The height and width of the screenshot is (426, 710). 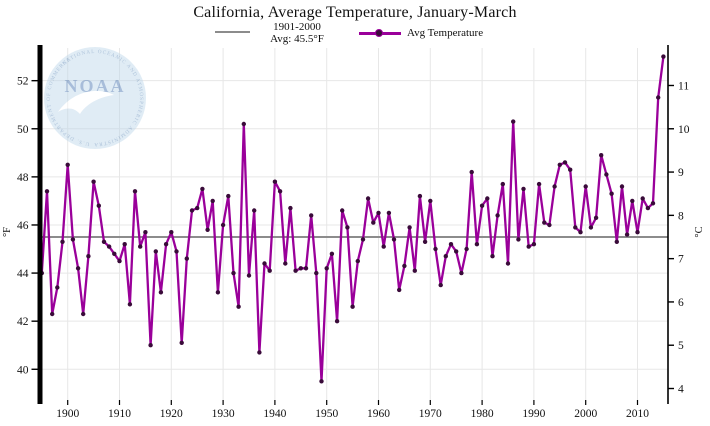 What do you see at coordinates (274, 414) in the screenshot?
I see `x-axis-tick-label: 1940` at bounding box center [274, 414].